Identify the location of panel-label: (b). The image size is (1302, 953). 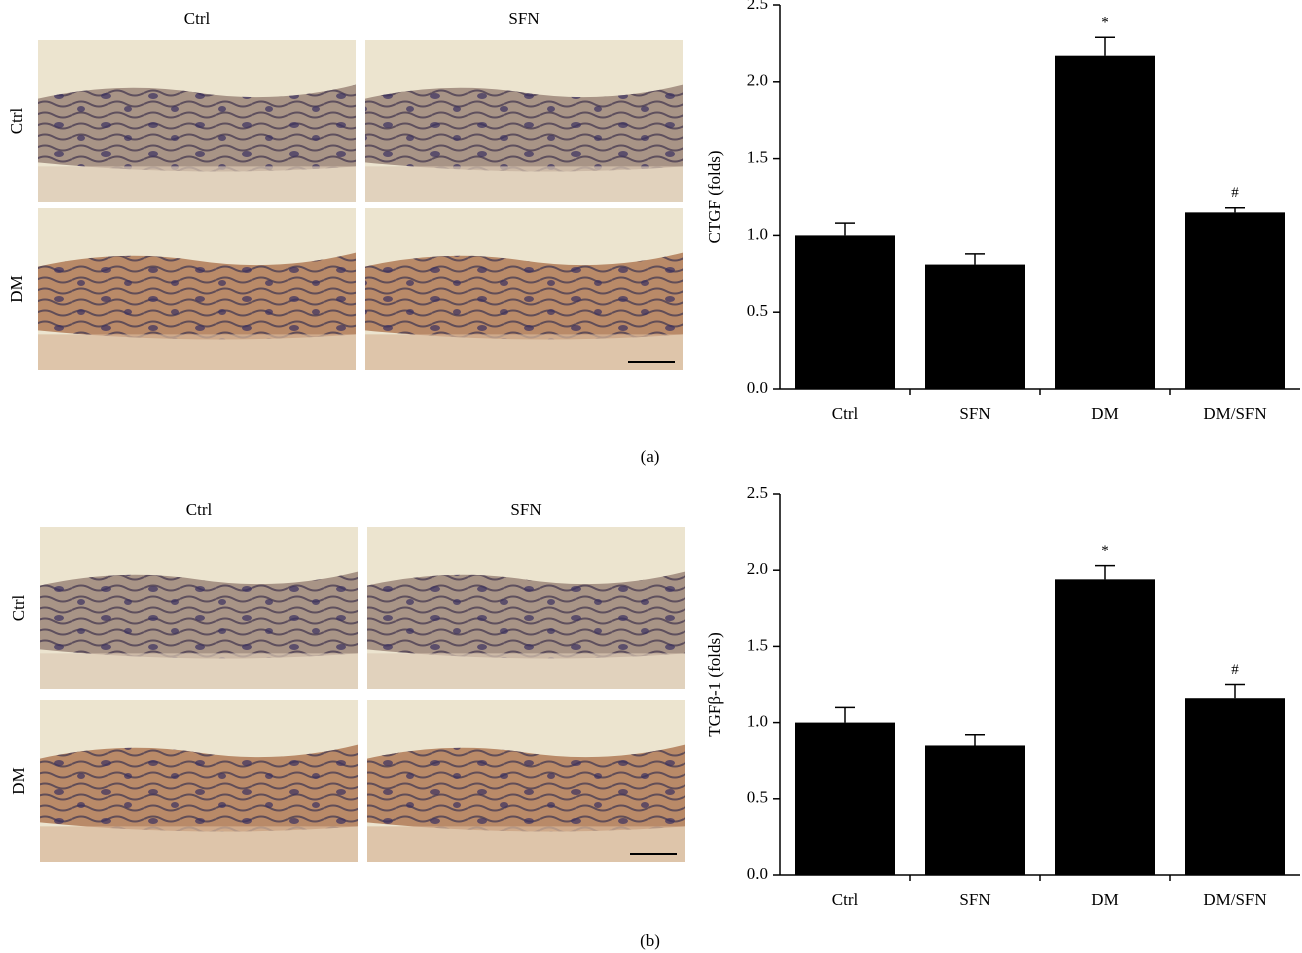
(650, 940).